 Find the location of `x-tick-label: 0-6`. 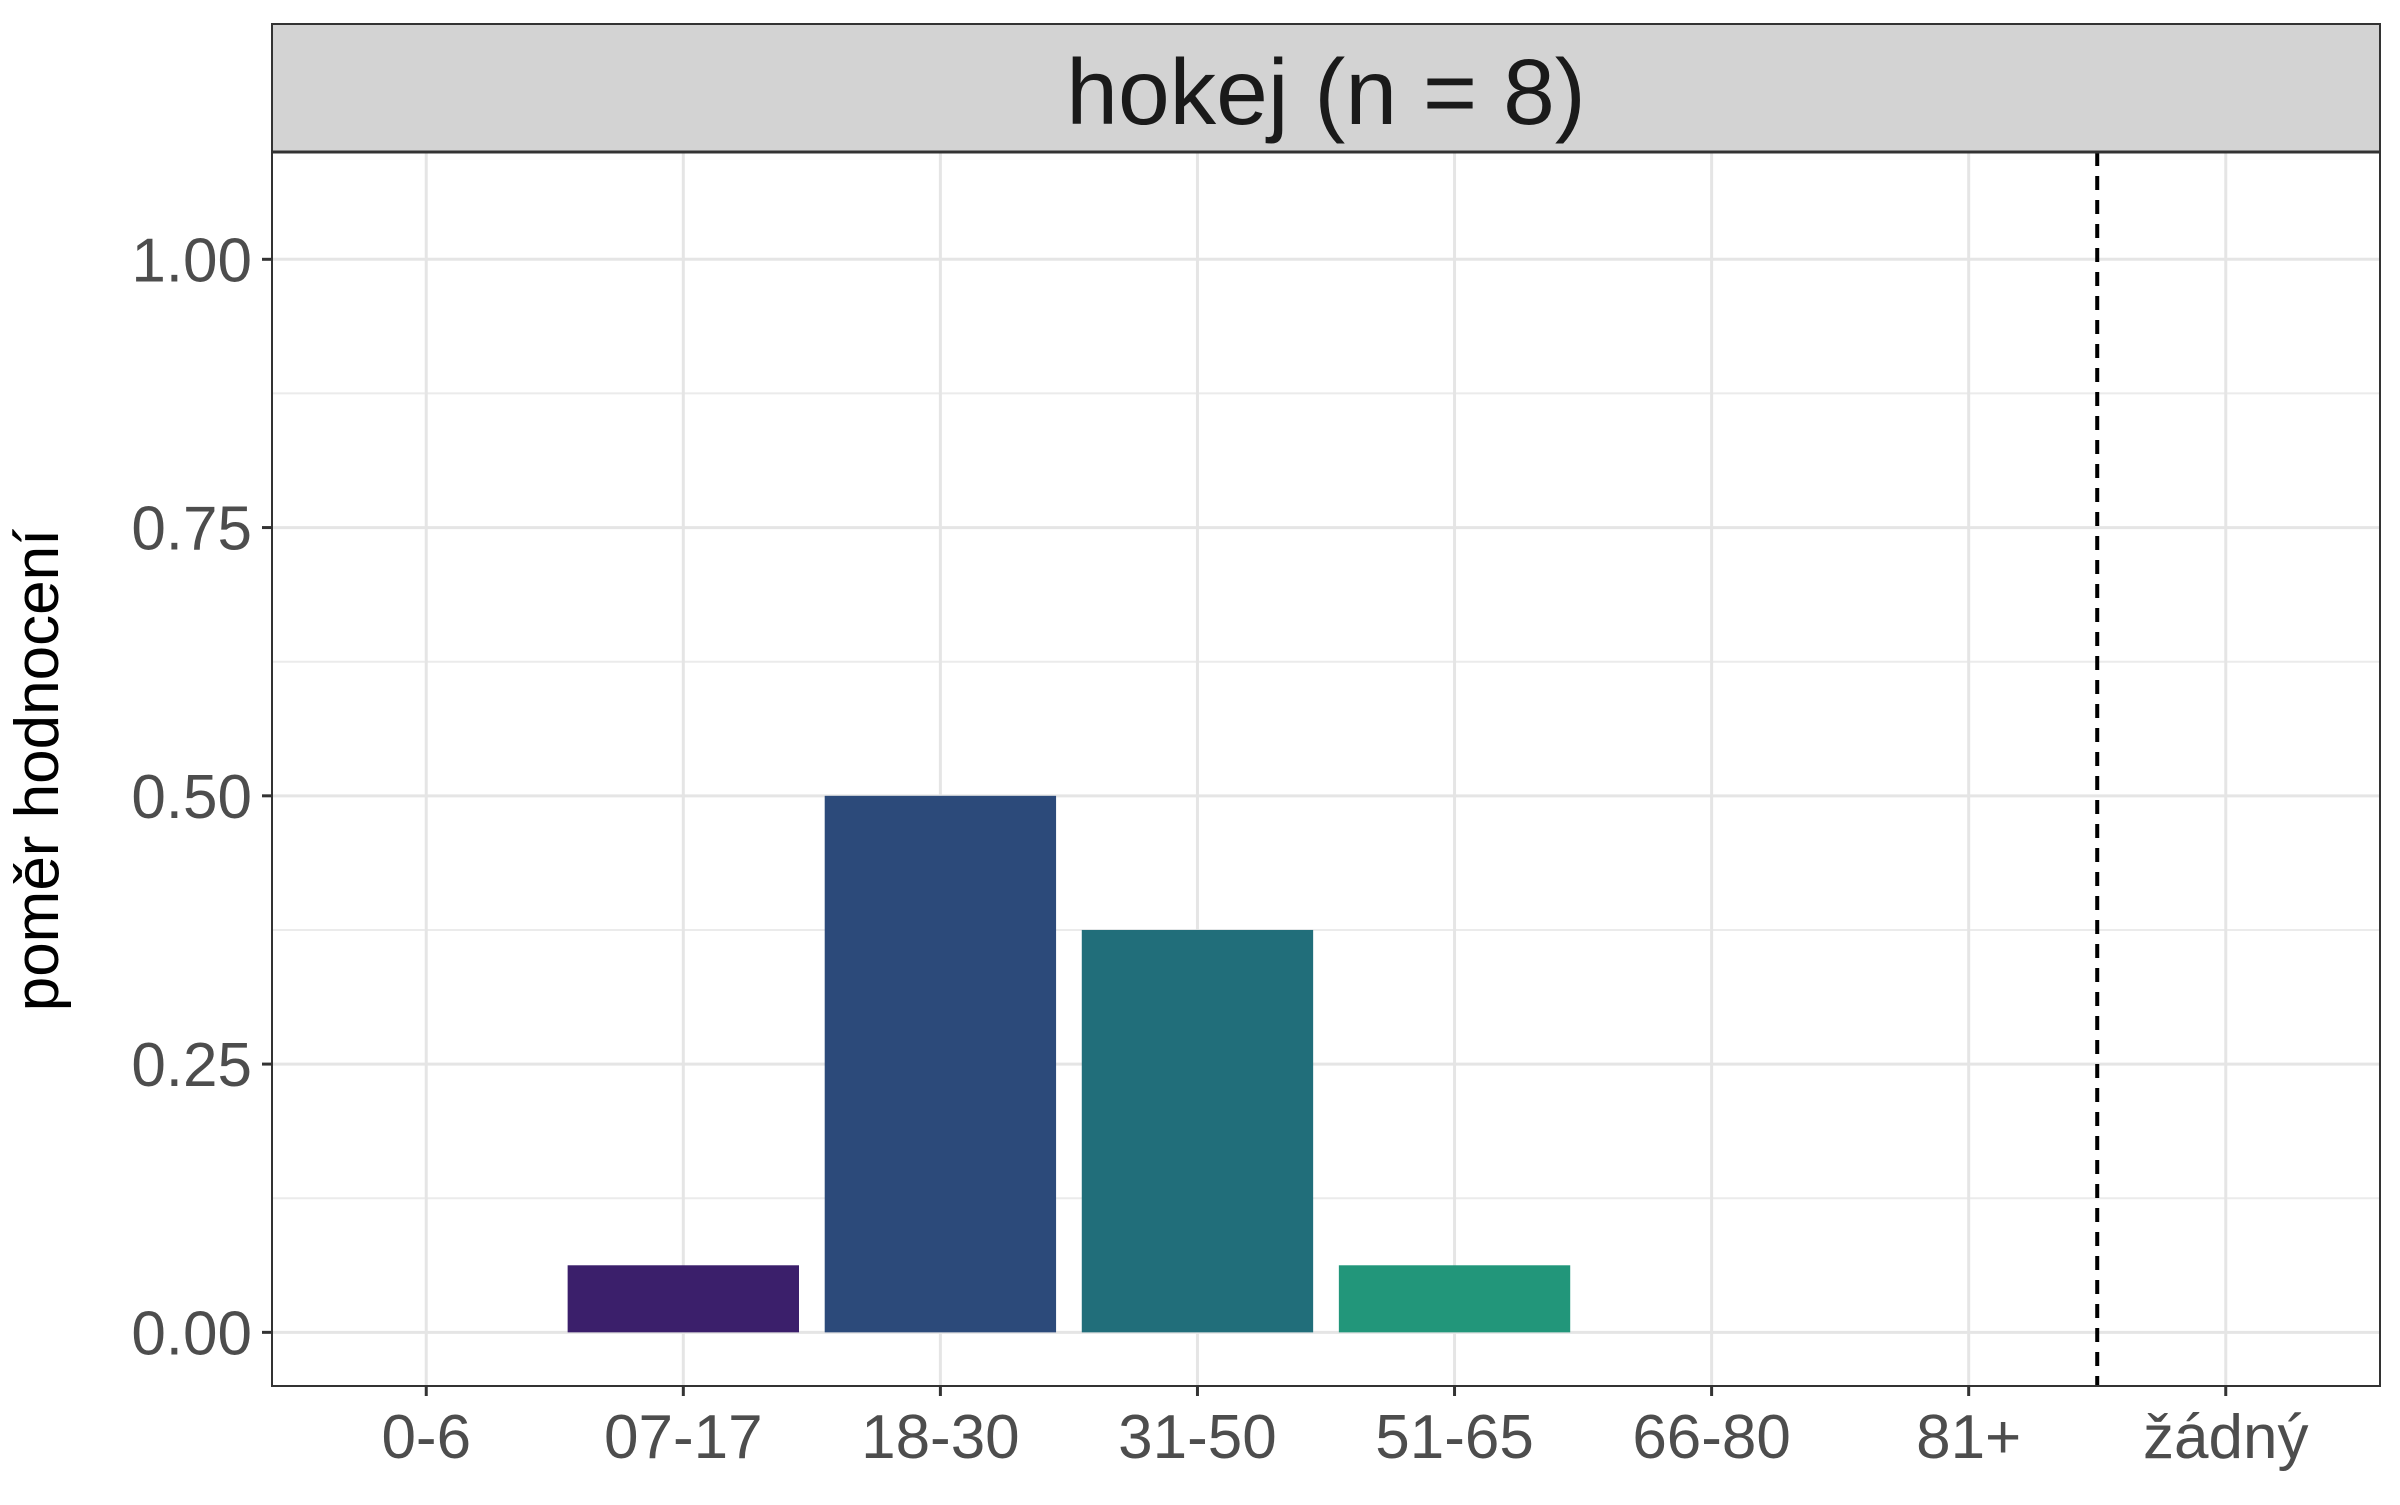

x-tick-label: 0-6 is located at coordinates (426, 1437).